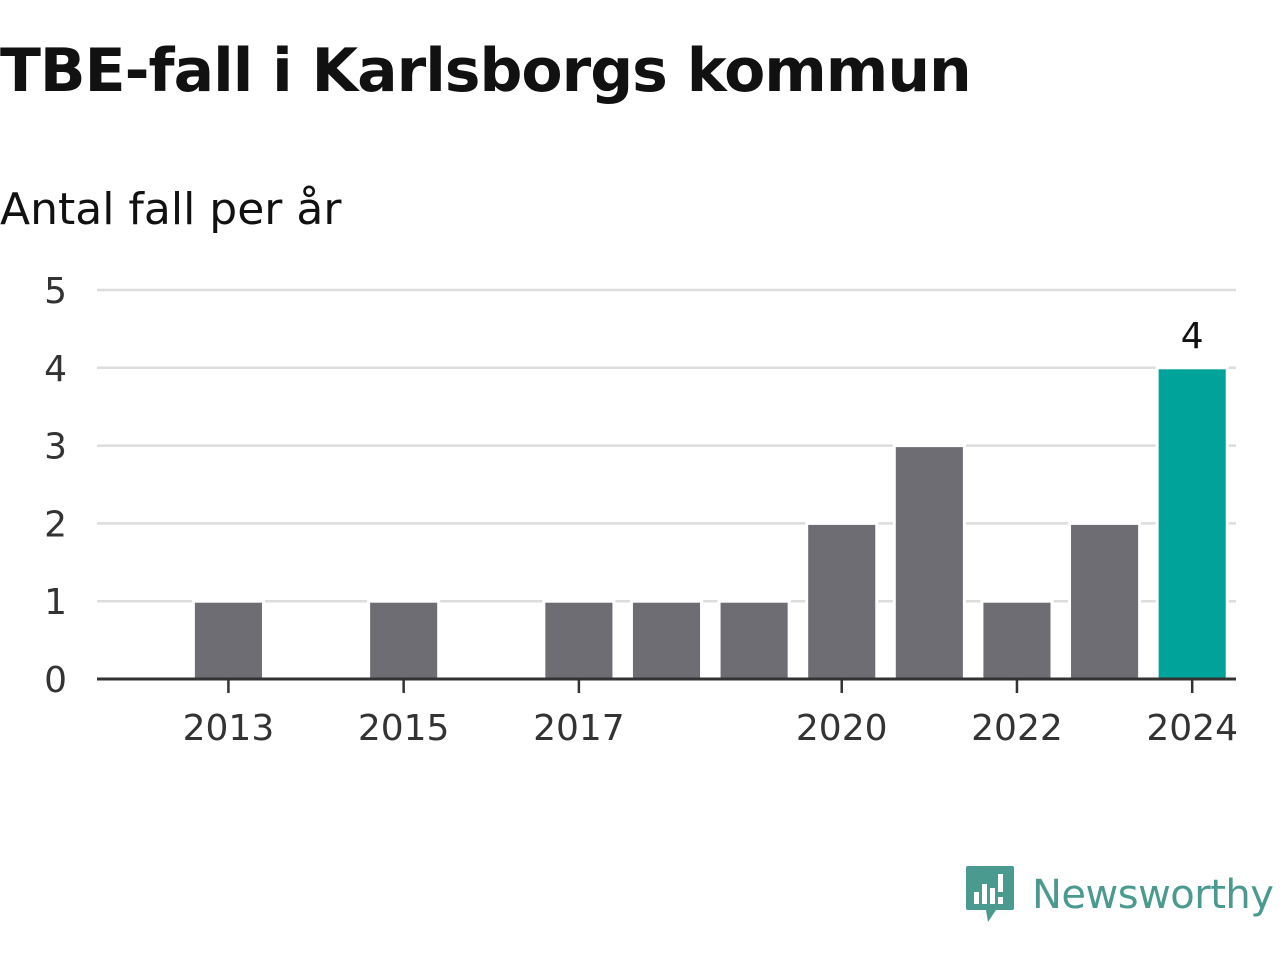 Image resolution: width=1280 pixels, height=960 pixels. I want to click on bar-2015, so click(404, 640).